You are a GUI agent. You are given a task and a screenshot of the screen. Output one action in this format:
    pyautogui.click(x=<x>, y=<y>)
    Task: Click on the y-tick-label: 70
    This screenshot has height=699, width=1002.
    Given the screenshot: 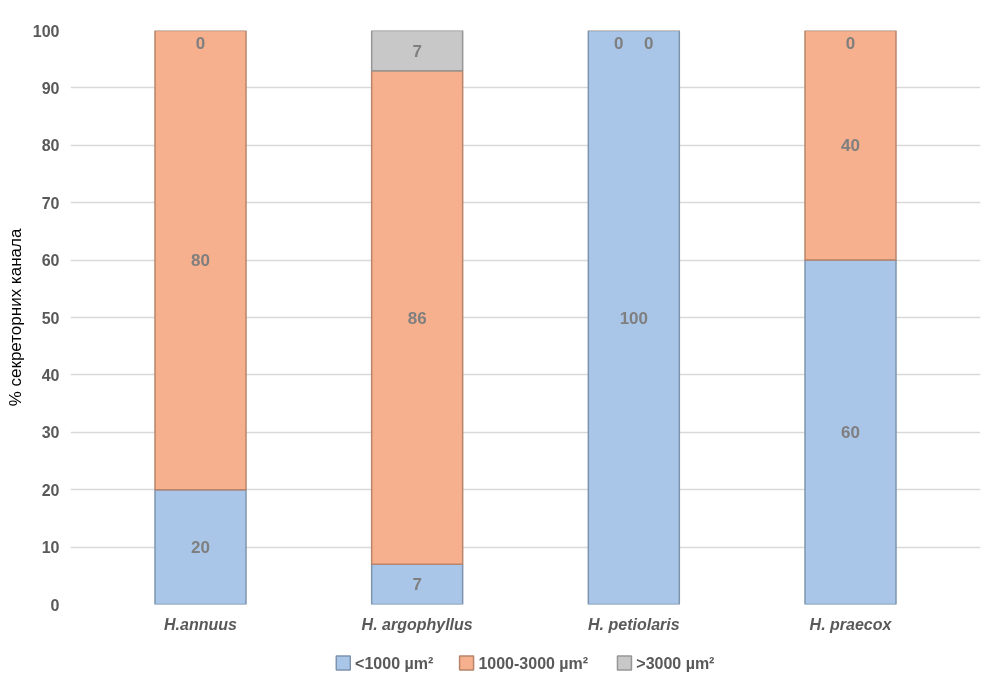 What is the action you would take?
    pyautogui.click(x=50, y=203)
    